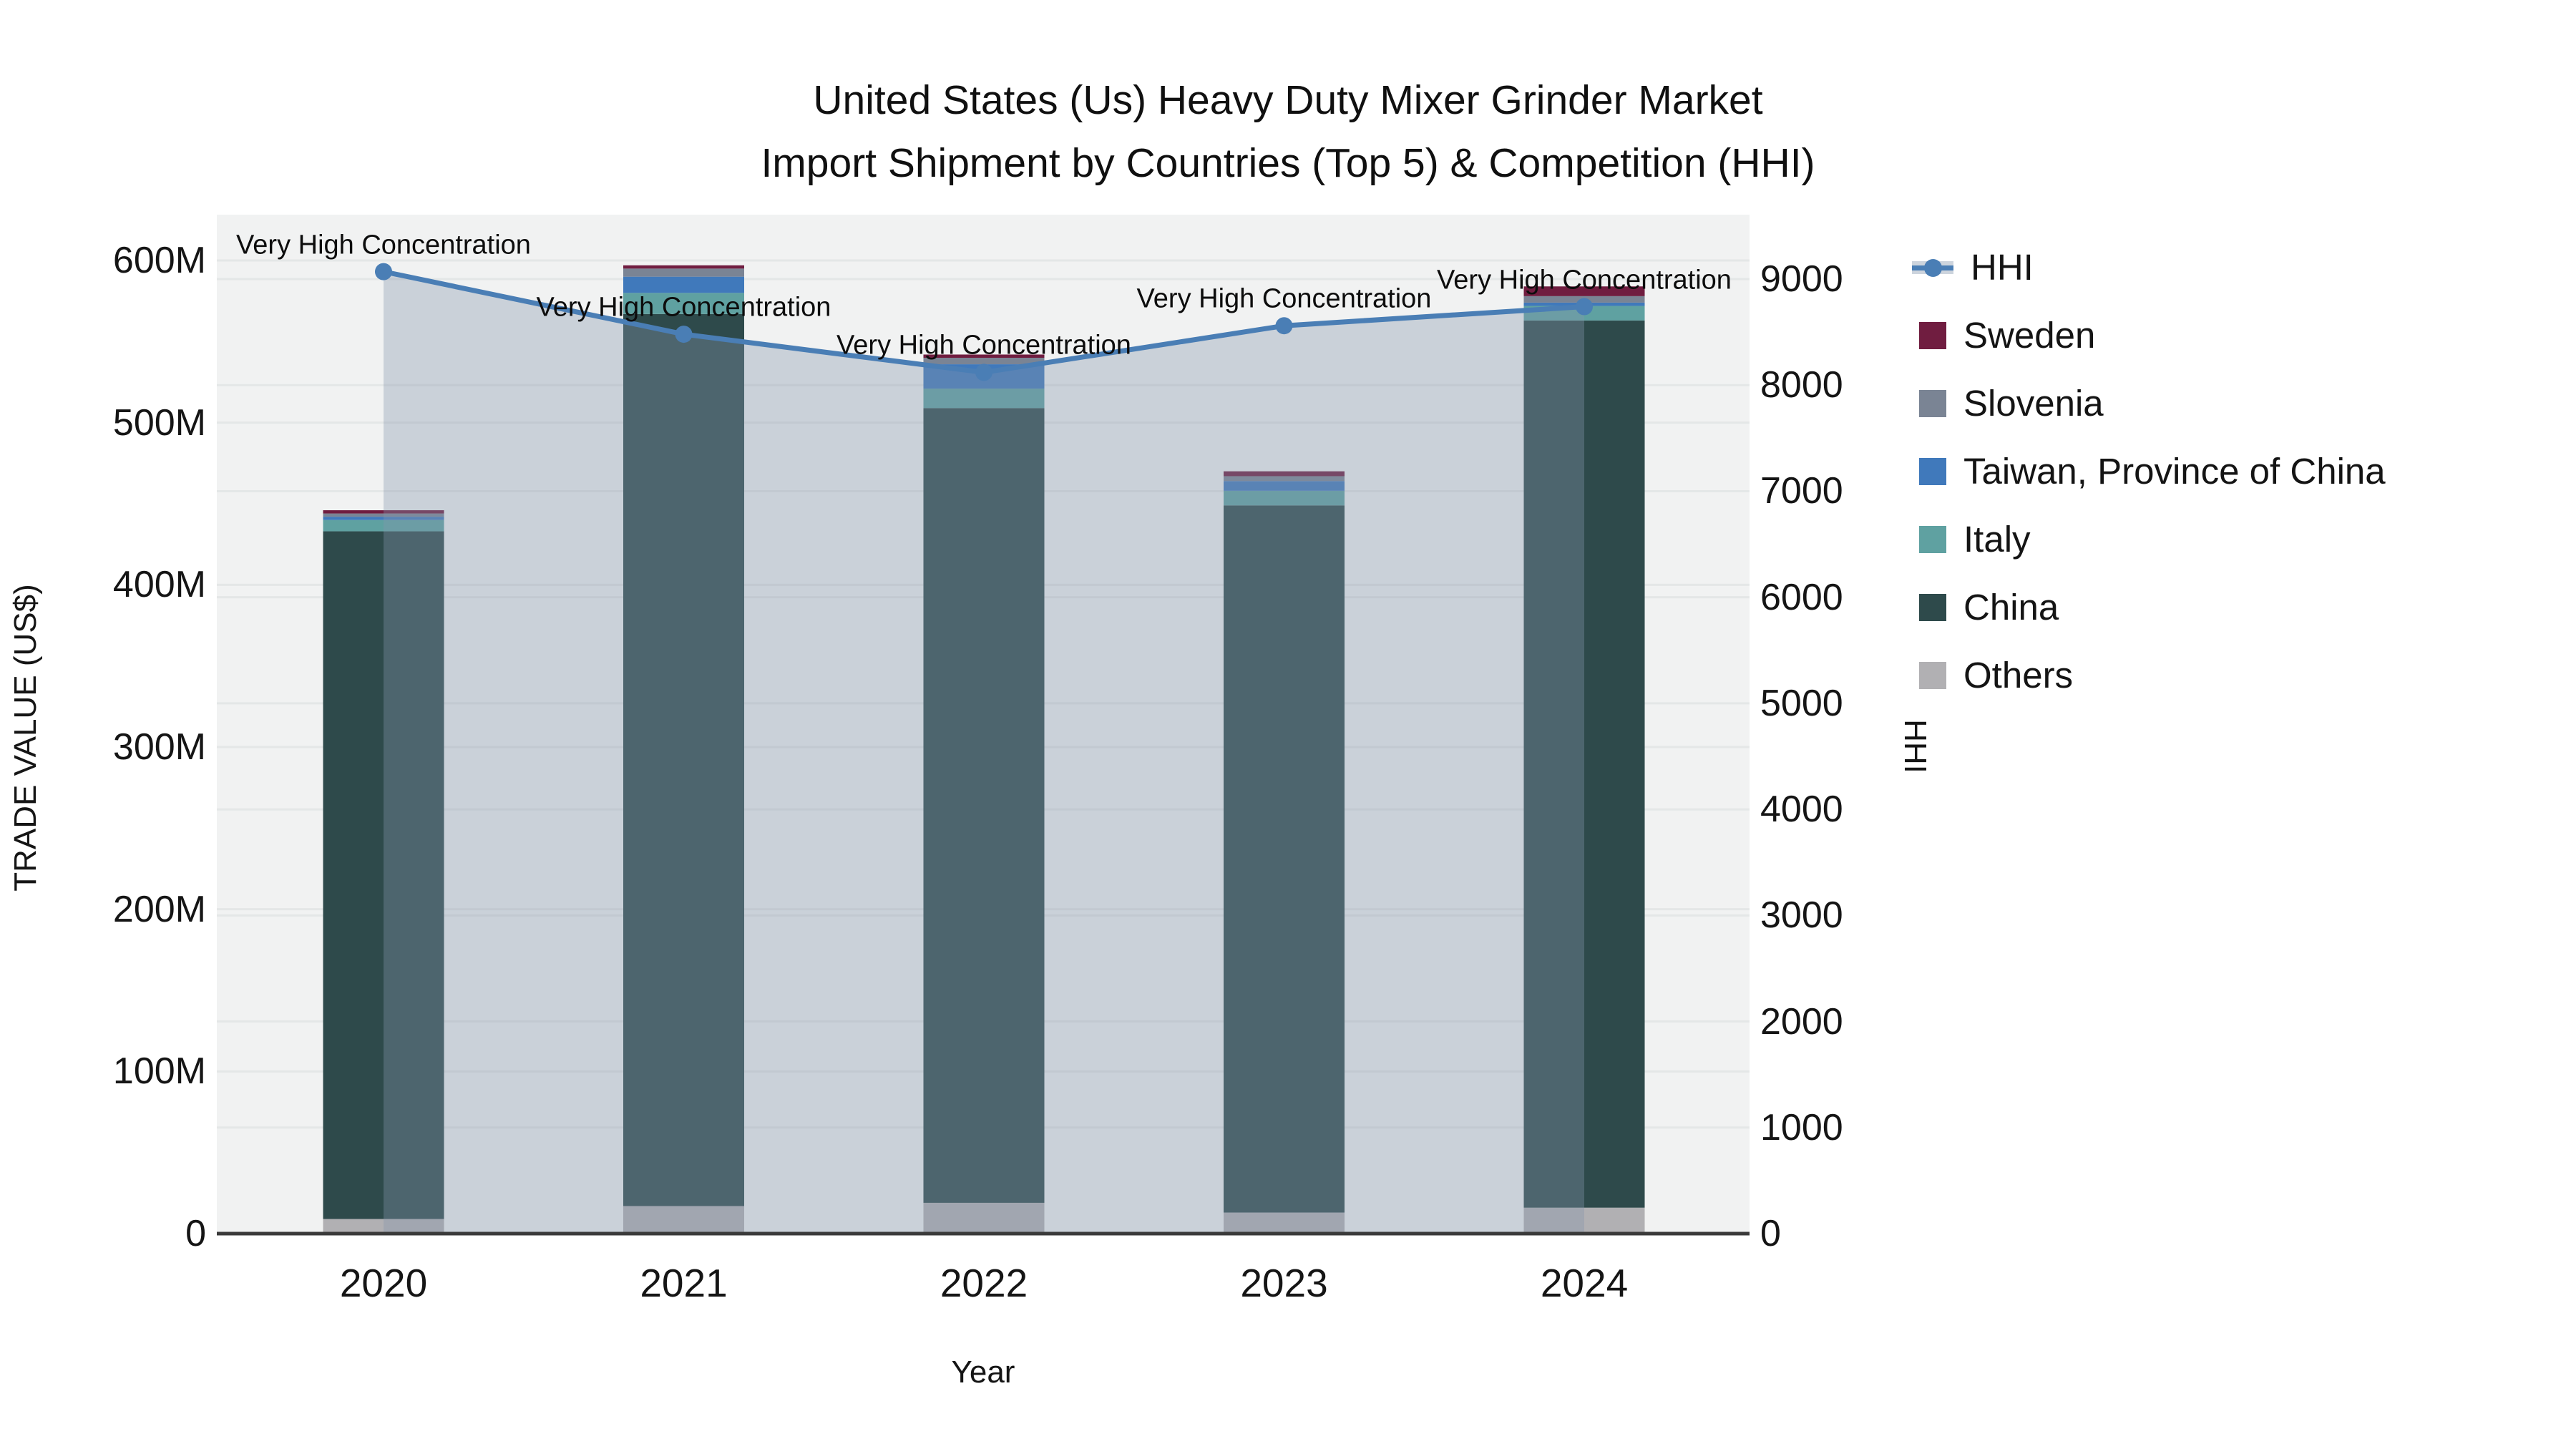 This screenshot has width=2576, height=1449. Describe the element at coordinates (984, 399) in the screenshot. I see `bar-segment-italy-2022` at that location.